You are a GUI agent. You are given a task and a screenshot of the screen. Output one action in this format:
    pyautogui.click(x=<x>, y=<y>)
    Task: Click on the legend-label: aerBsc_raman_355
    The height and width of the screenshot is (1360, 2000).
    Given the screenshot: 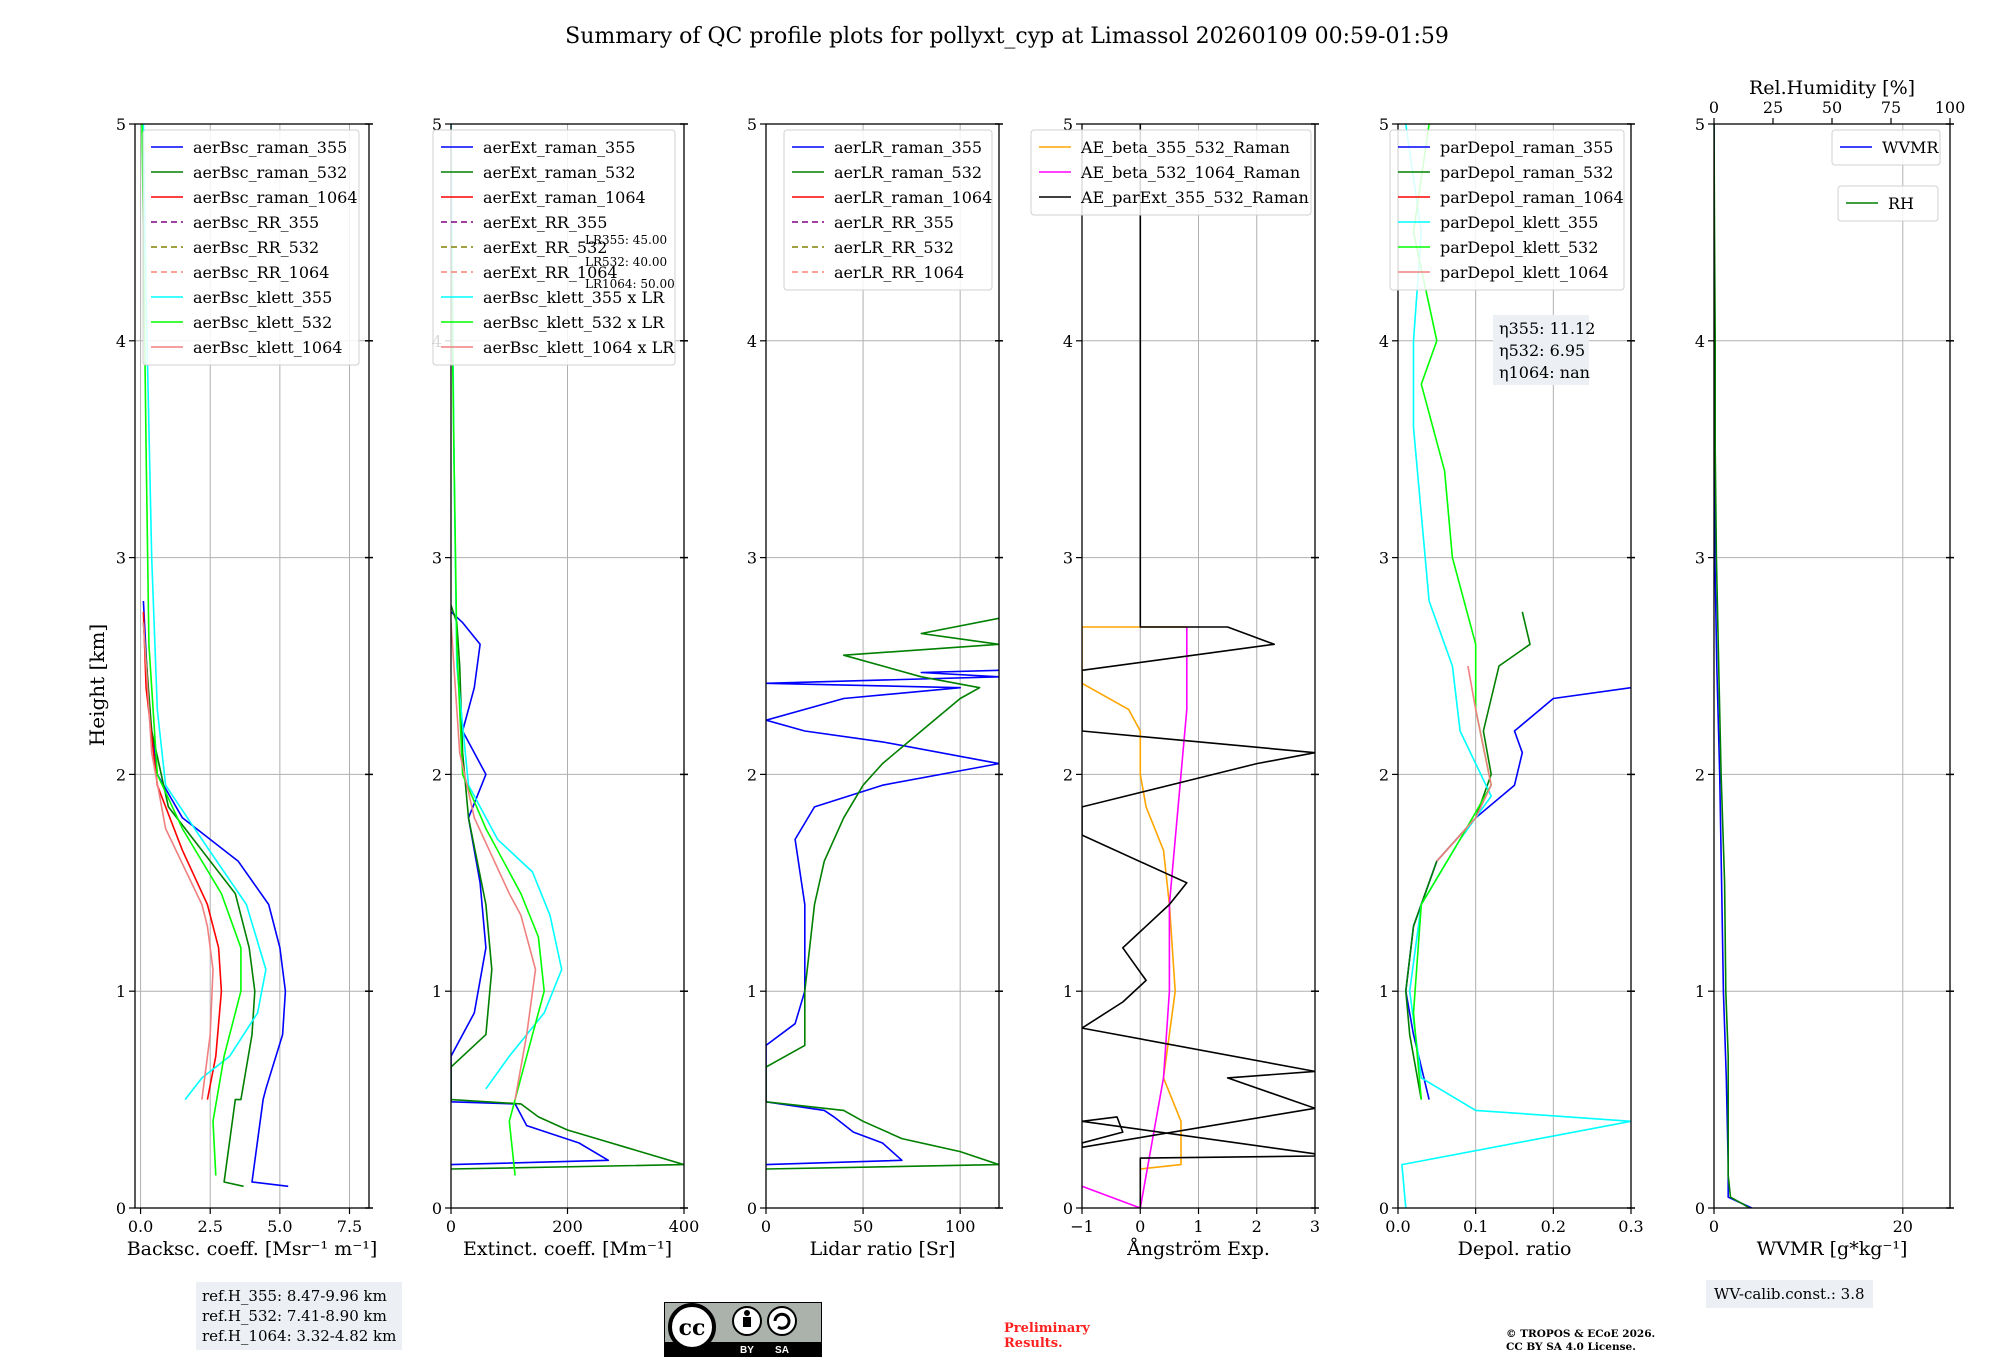 What is the action you would take?
    pyautogui.click(x=270, y=147)
    